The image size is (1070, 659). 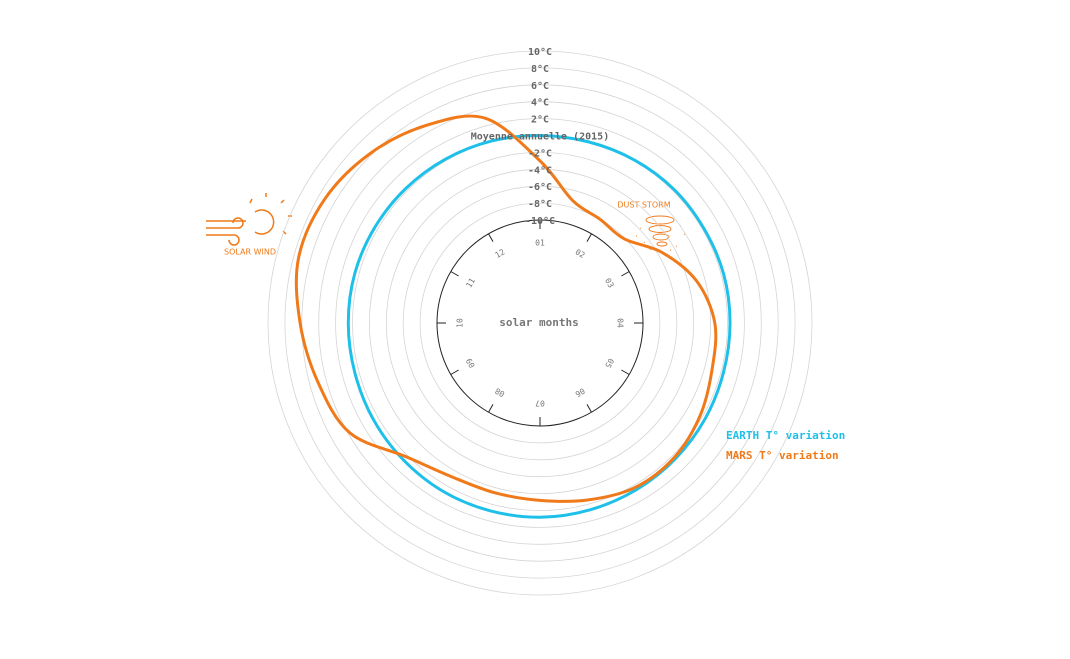 What do you see at coordinates (500, 253) in the screenshot?
I see `month-label: 12` at bounding box center [500, 253].